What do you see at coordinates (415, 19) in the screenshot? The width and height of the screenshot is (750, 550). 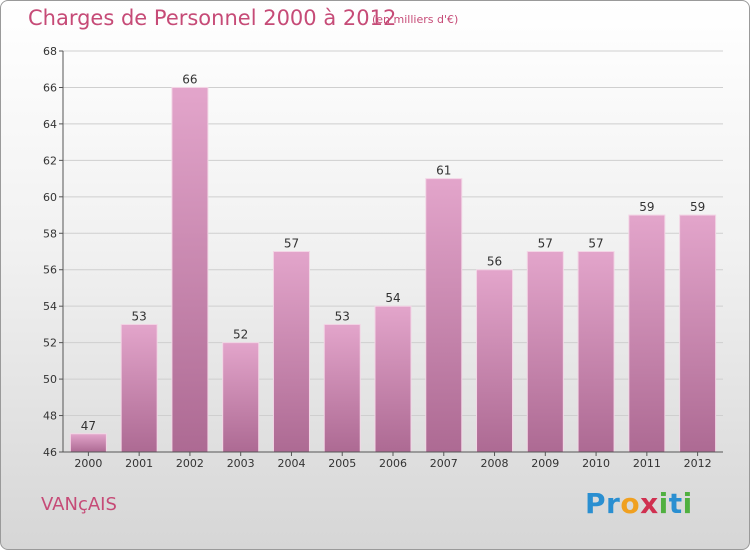 I see `chart-subtitle: (en milliers d'€)` at bounding box center [415, 19].